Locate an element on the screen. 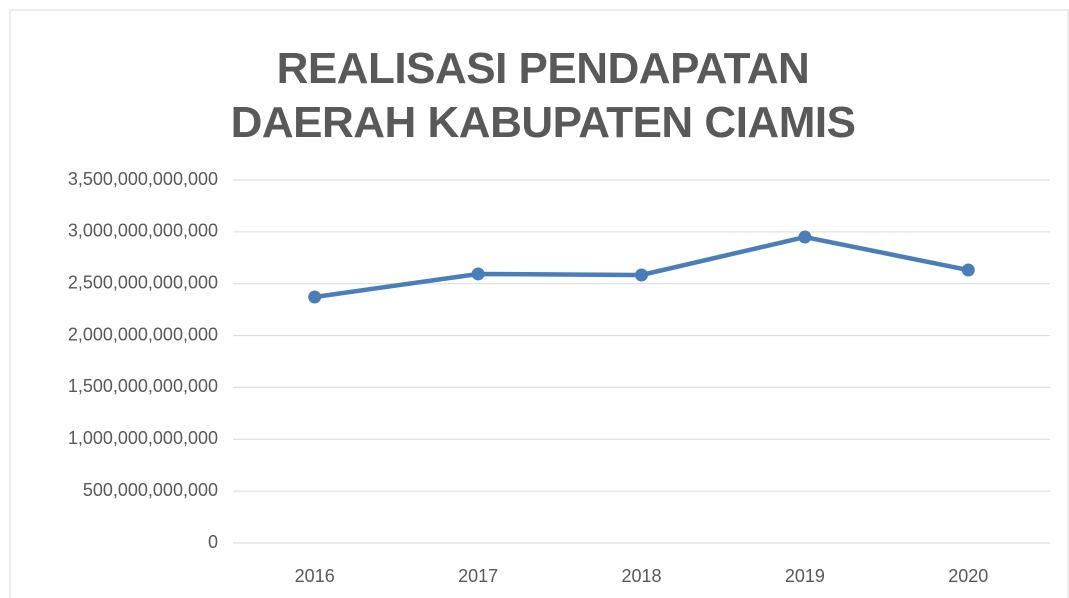  y-tick-label: 3,500,000,000,000 is located at coordinates (143, 179).